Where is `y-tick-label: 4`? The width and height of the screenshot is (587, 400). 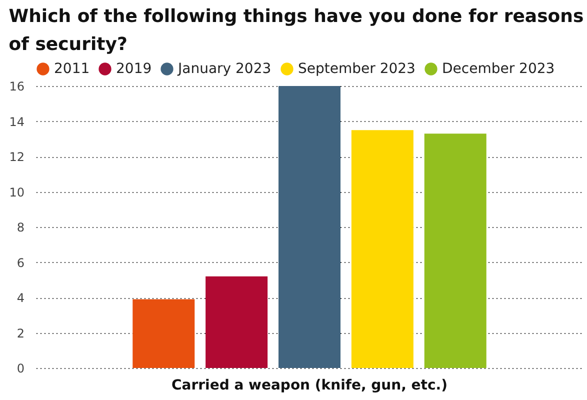 y-tick-label: 4 is located at coordinates (20, 298).